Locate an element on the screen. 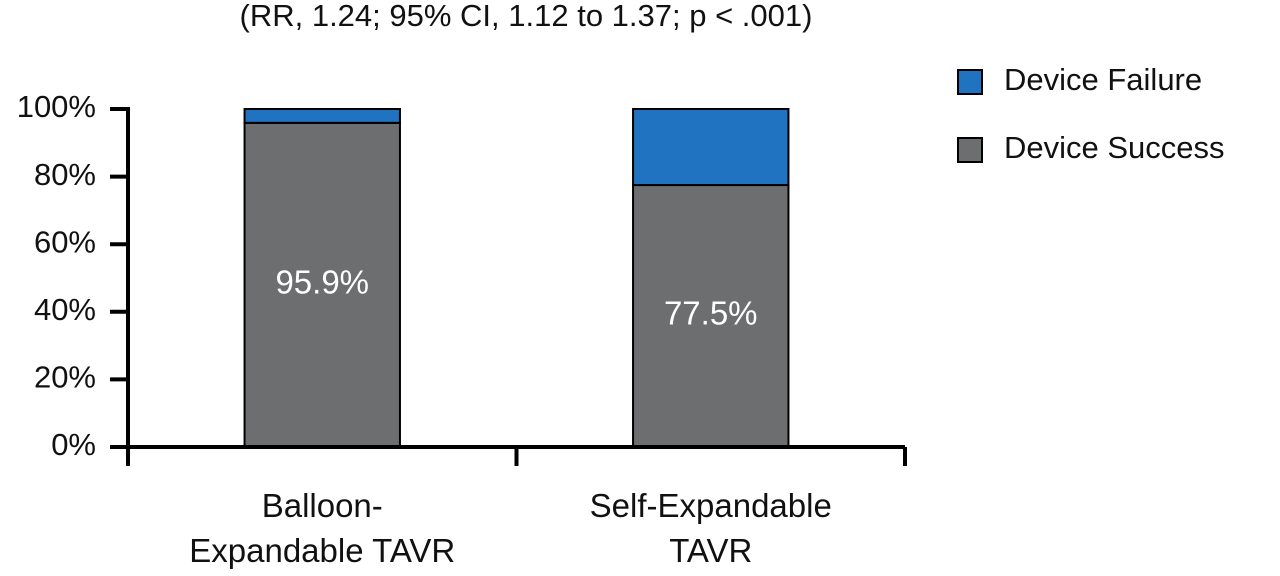 This screenshot has width=1280, height=576. y-tick-label: 80% is located at coordinates (65, 174).